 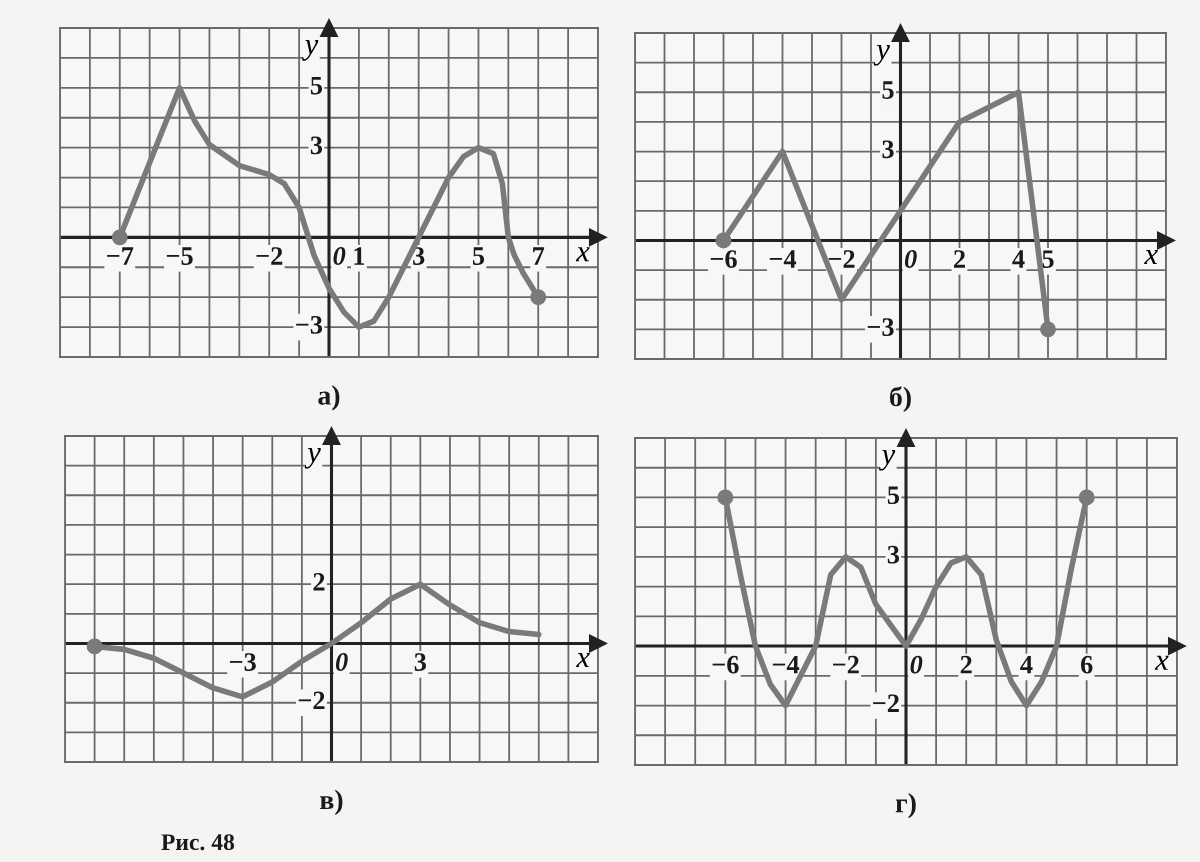 I want to click on x-tick-label: −3, so click(x=242, y=662).